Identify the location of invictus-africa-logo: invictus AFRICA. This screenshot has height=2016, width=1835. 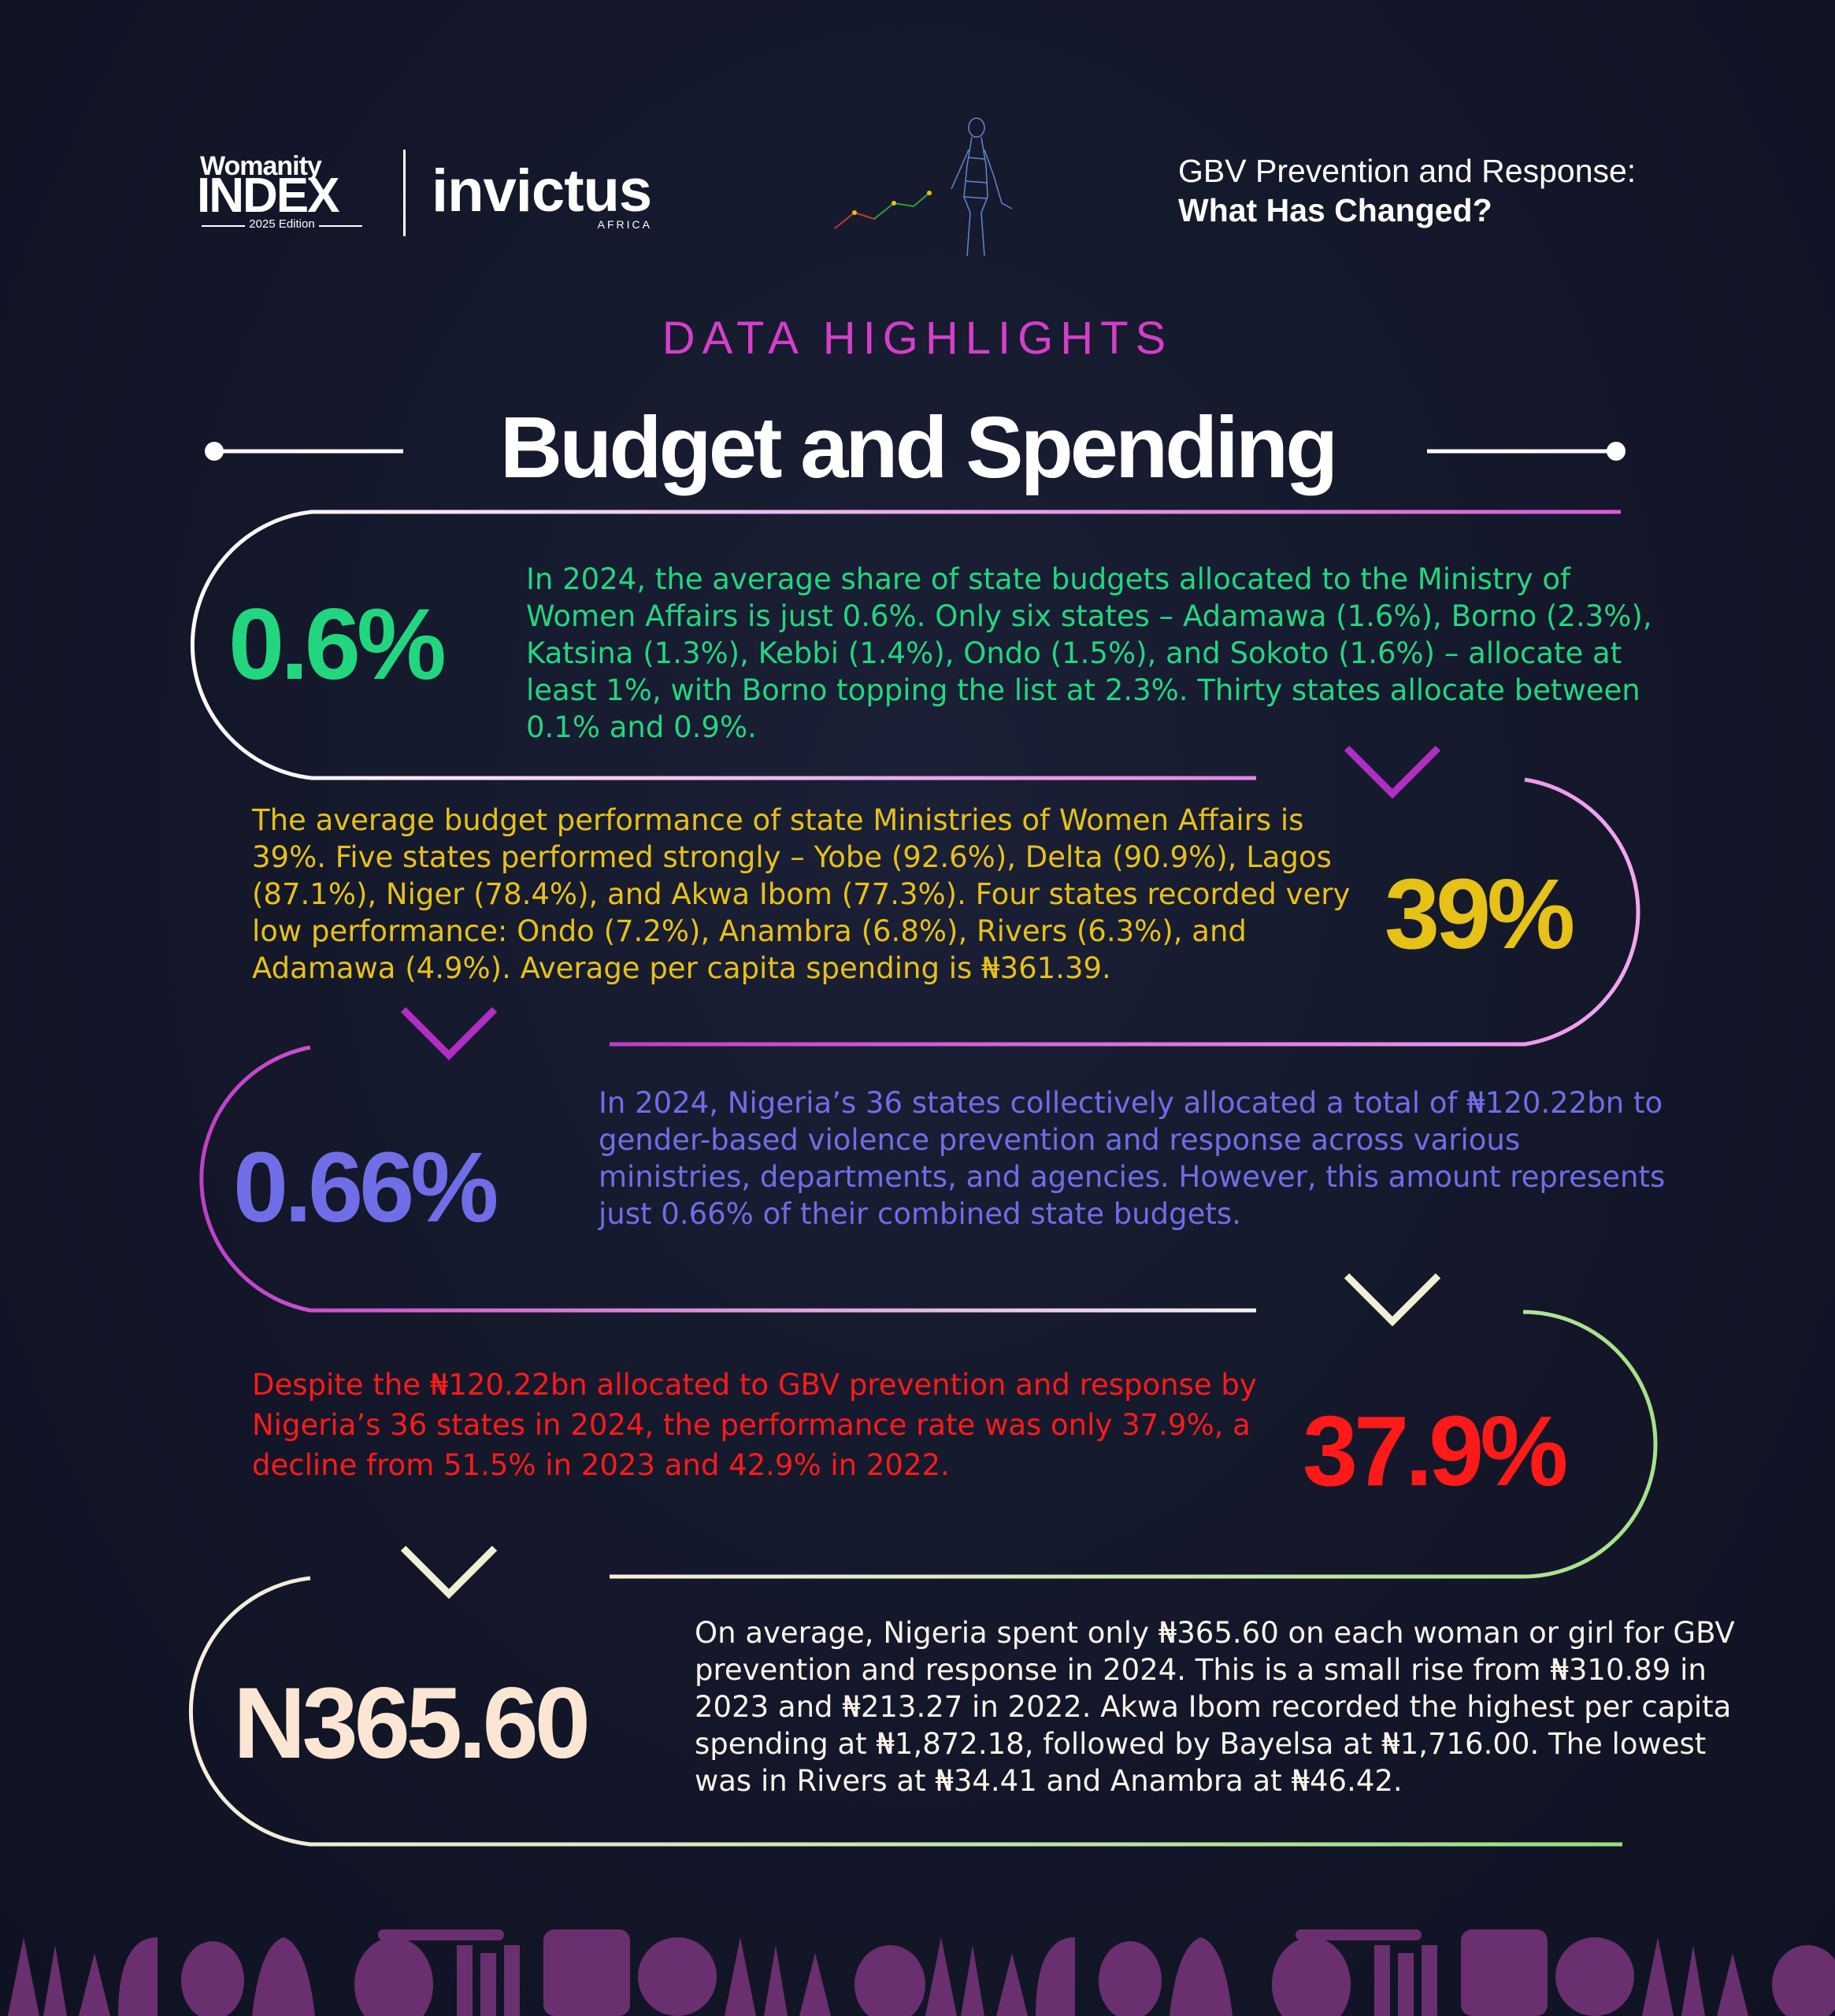
(546, 197).